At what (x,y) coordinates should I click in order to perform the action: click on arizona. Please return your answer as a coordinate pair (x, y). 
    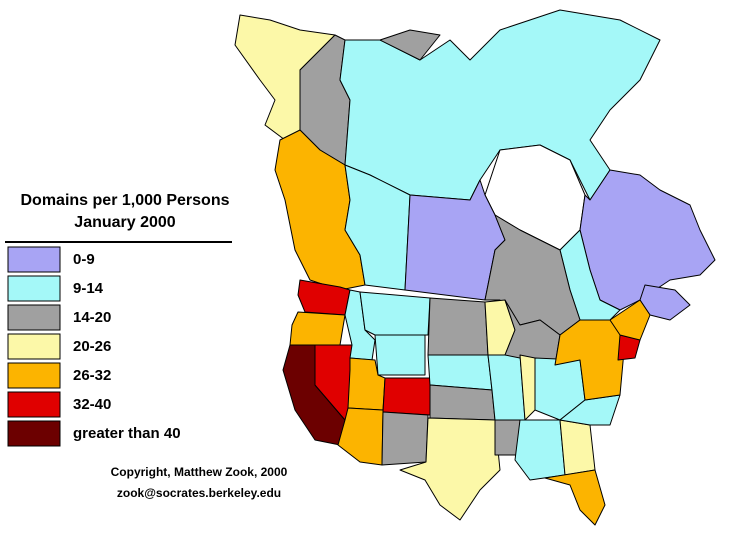
    Looking at the image, I should click on (360, 436).